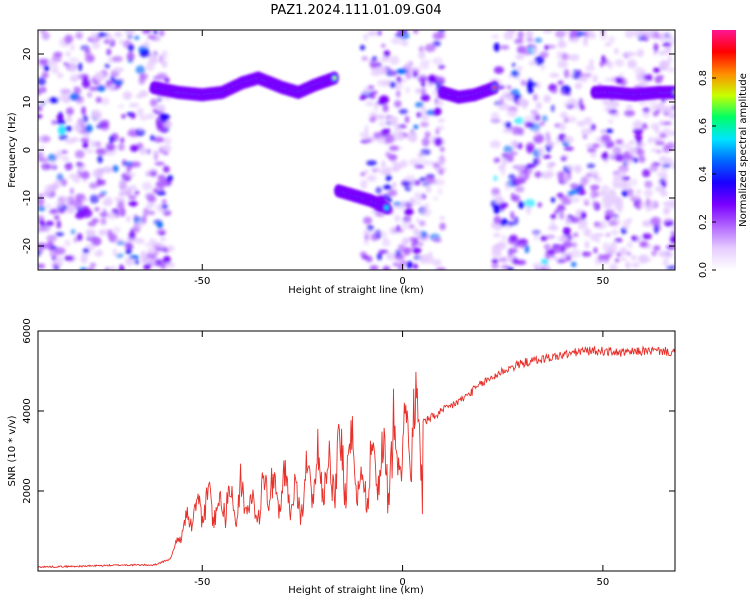 This screenshot has width=750, height=600. Describe the element at coordinates (402, 281) in the screenshot. I see `x-tick-label: 0` at that location.